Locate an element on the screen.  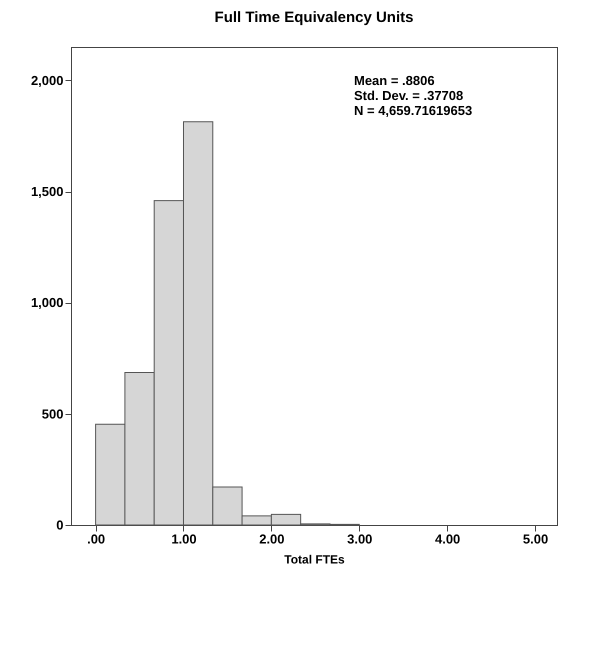
x-tick-label: 2.00 is located at coordinates (272, 539).